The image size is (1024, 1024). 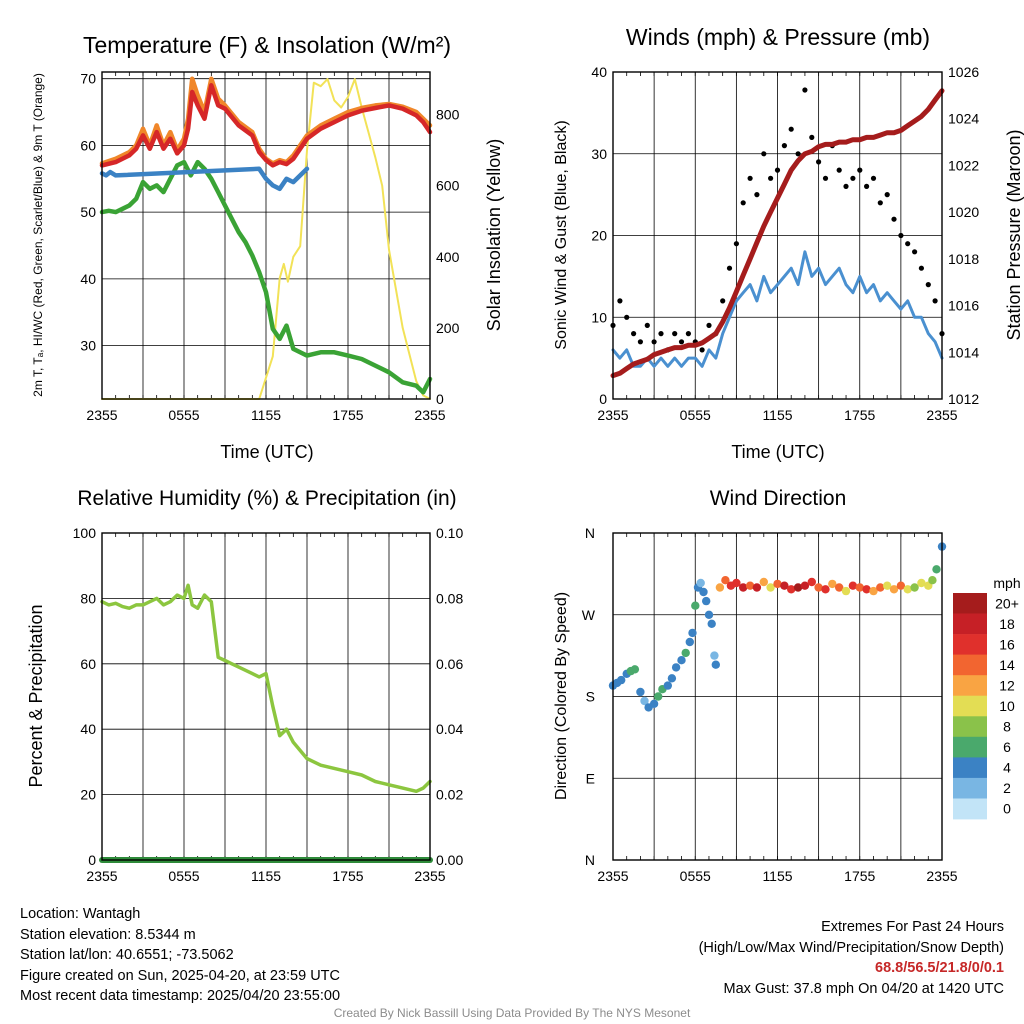 What do you see at coordinates (561, 234) in the screenshot?
I see `wind-left-axis-label: Sonic Wind & Gust (Blue, Black)` at bounding box center [561, 234].